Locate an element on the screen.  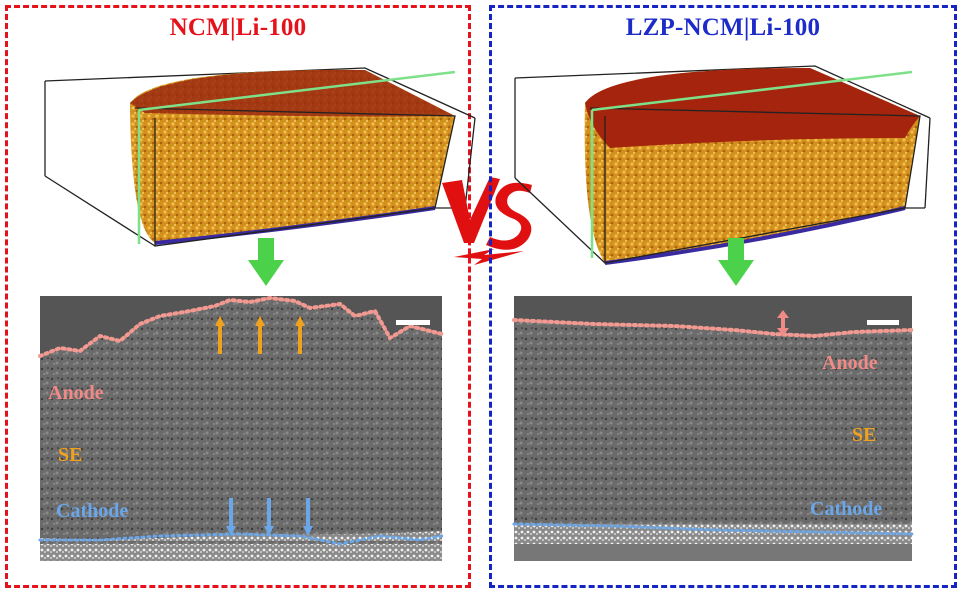
right-panel-title: LZP-NCM|Li-100 is located at coordinates (723, 27).